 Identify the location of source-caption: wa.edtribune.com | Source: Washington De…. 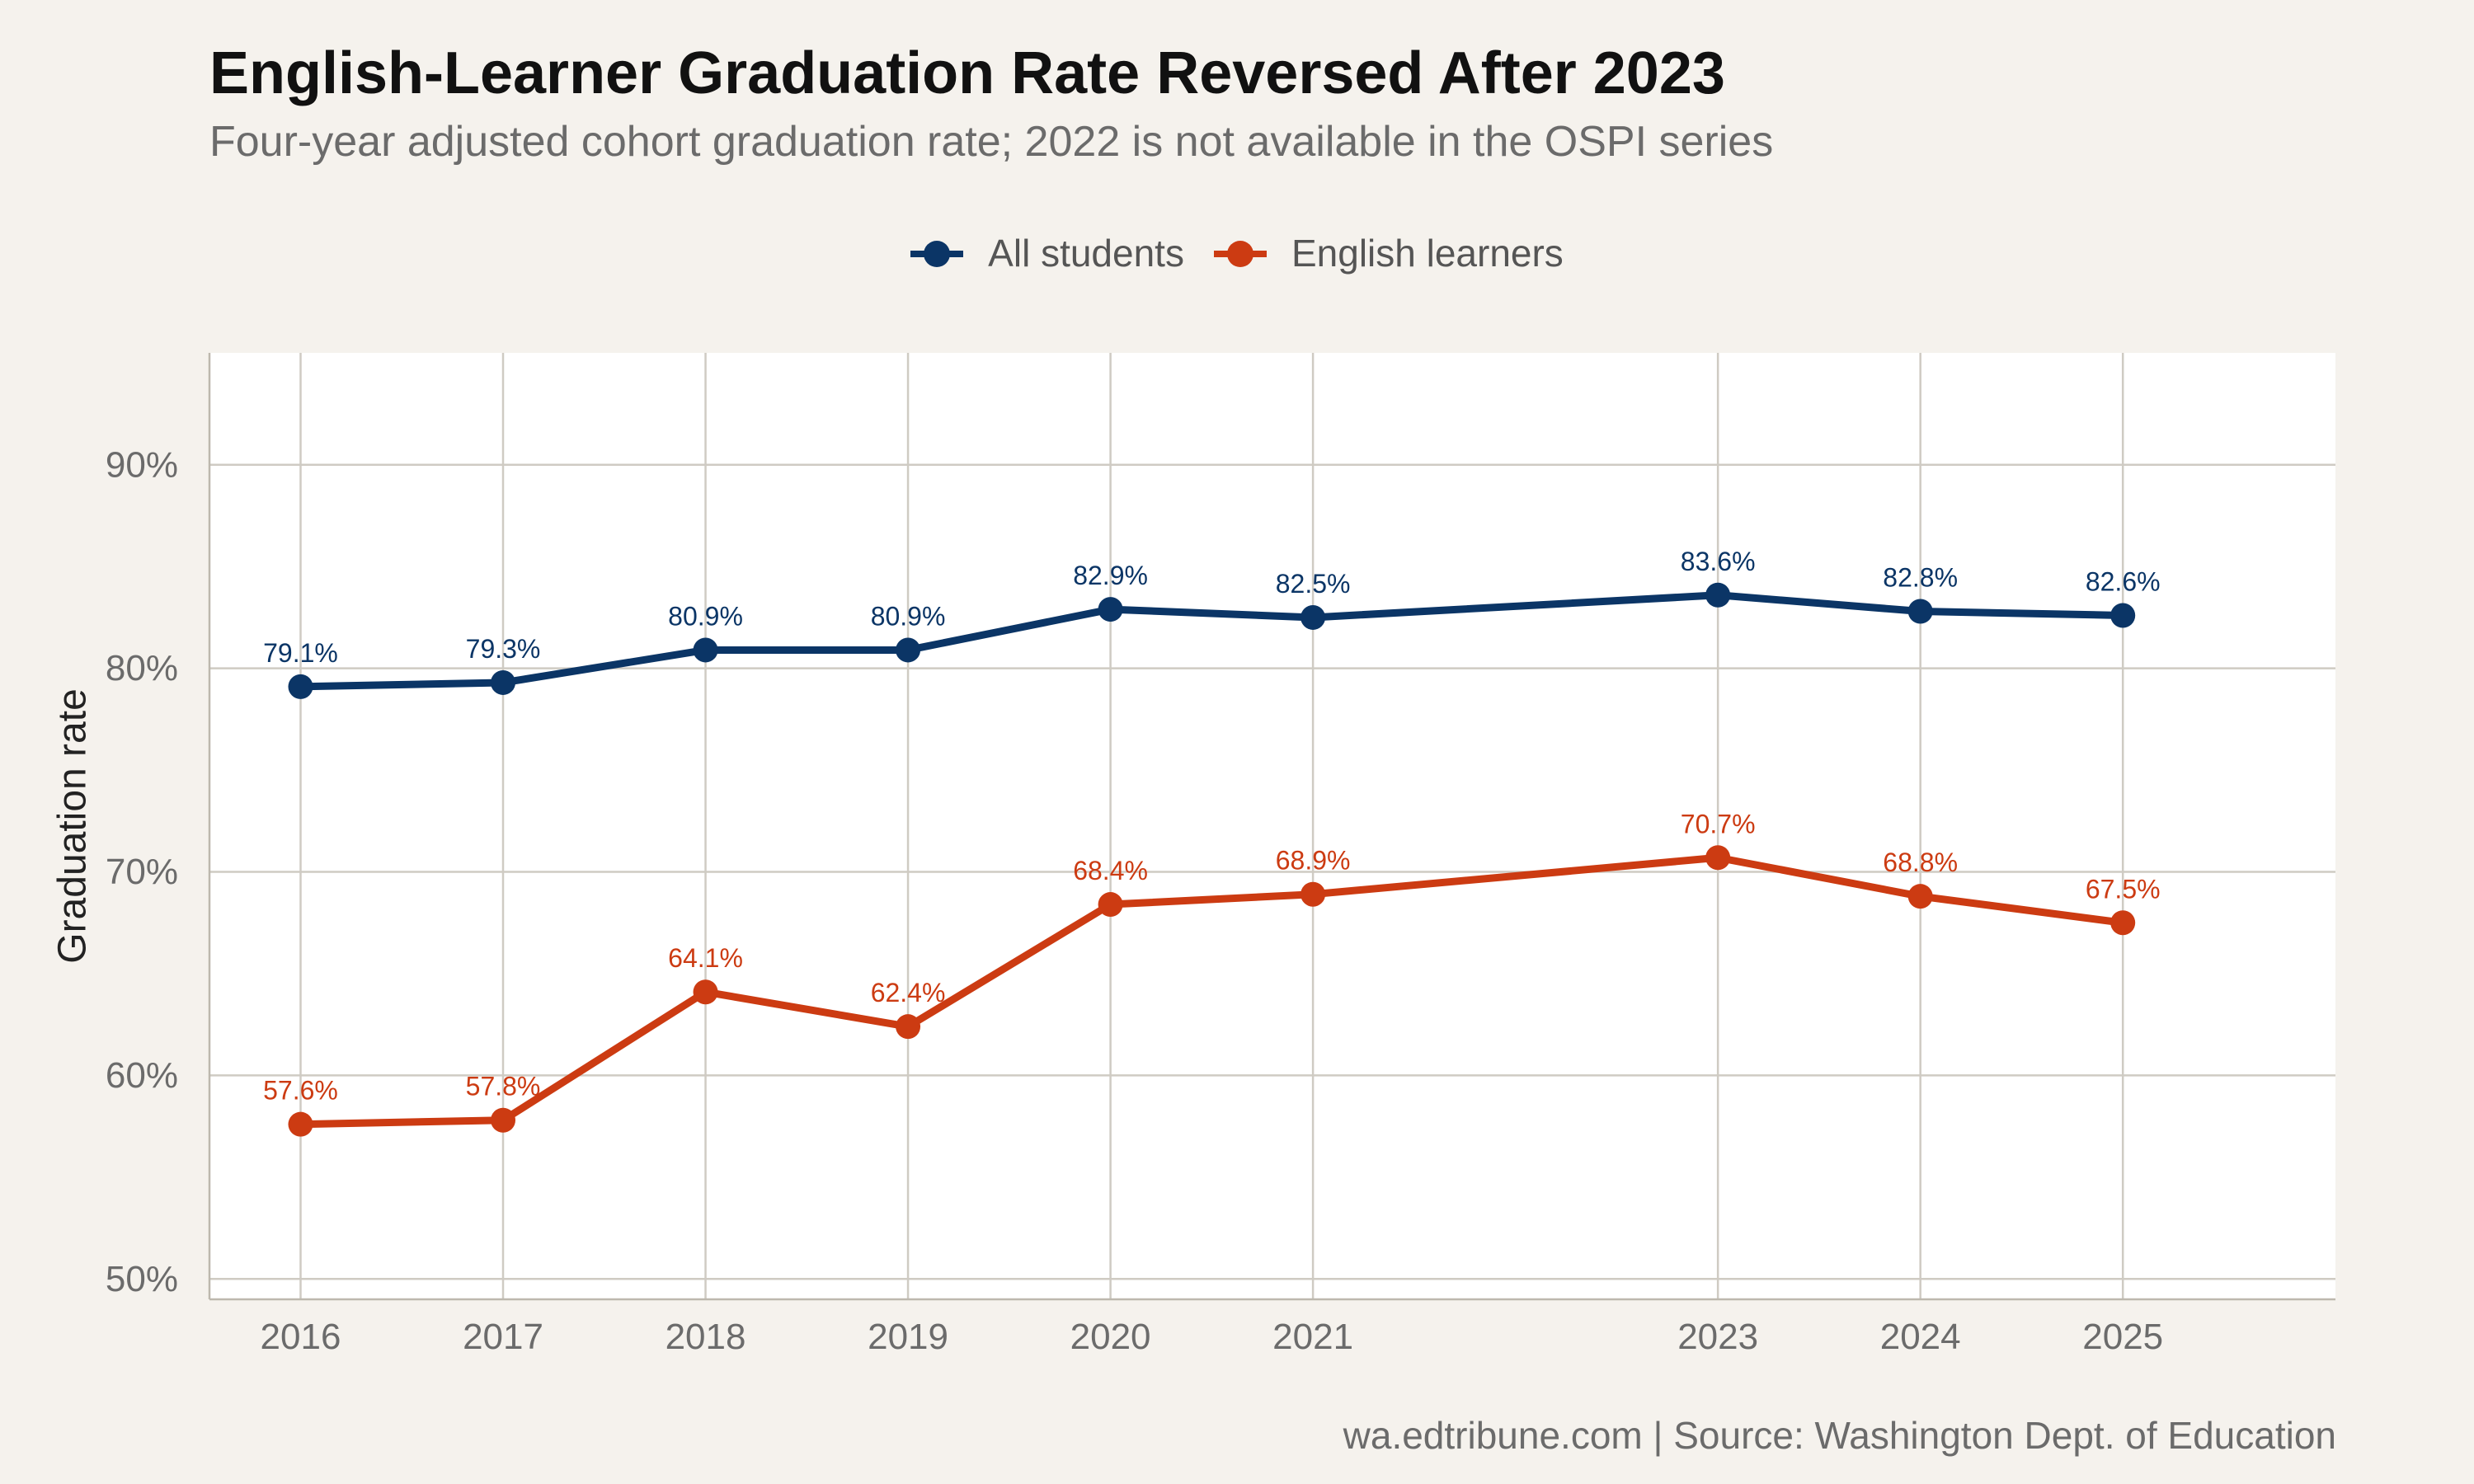
(1839, 1435).